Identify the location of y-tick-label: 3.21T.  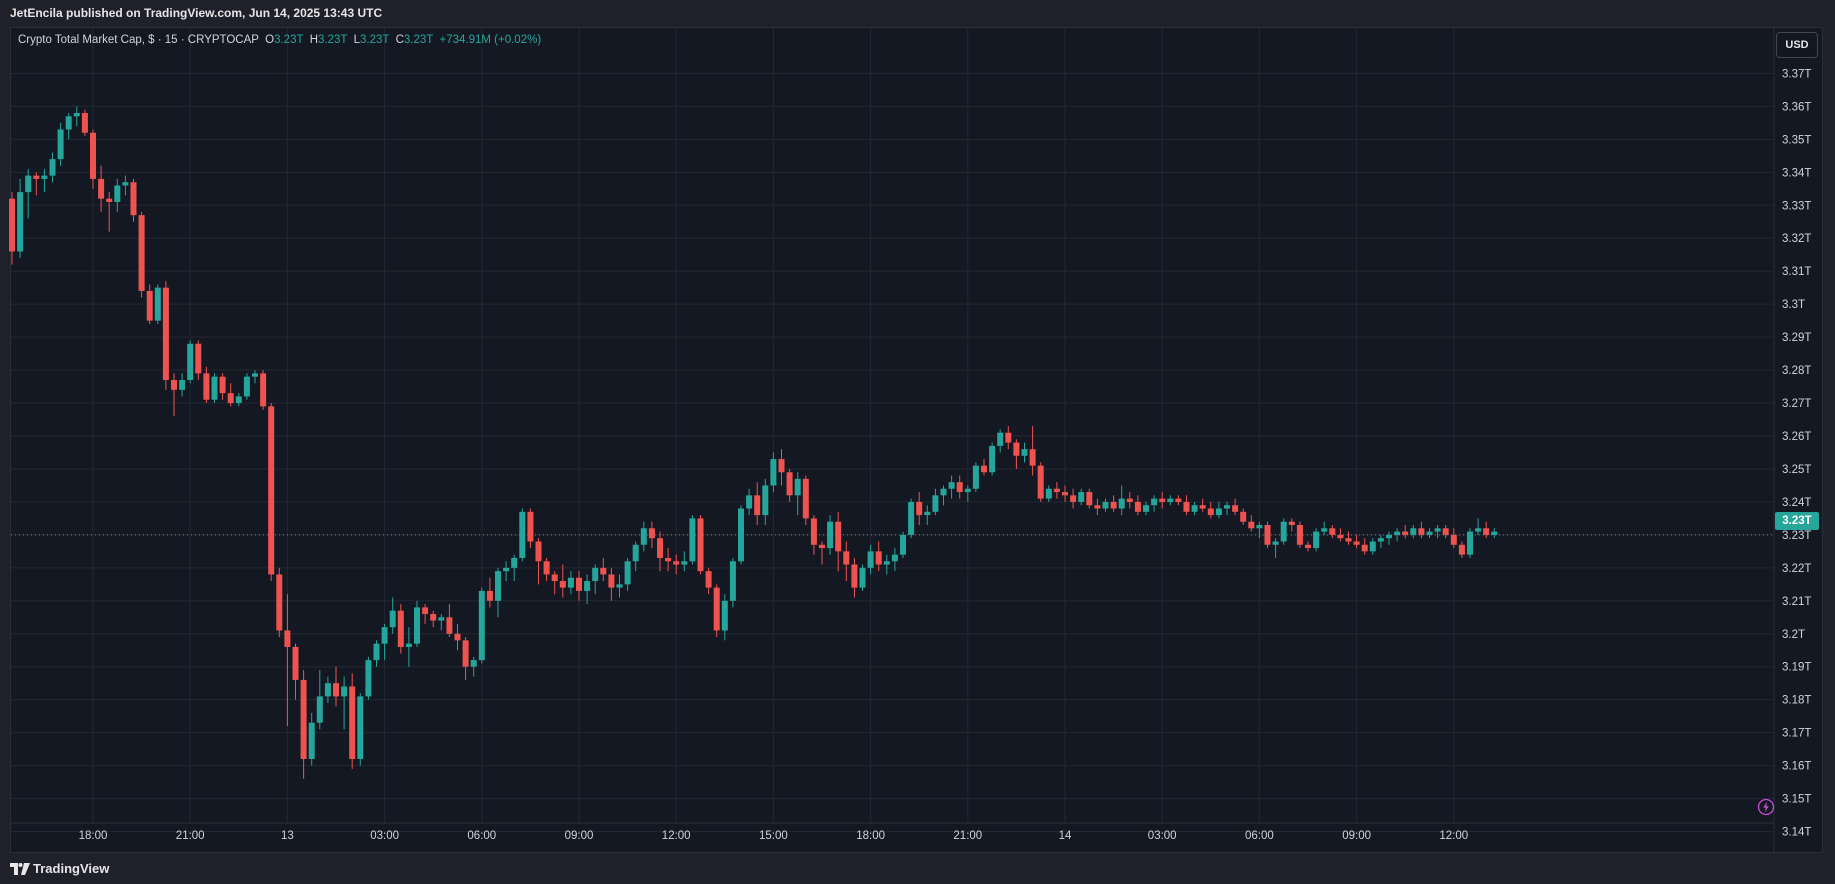
(1796, 602).